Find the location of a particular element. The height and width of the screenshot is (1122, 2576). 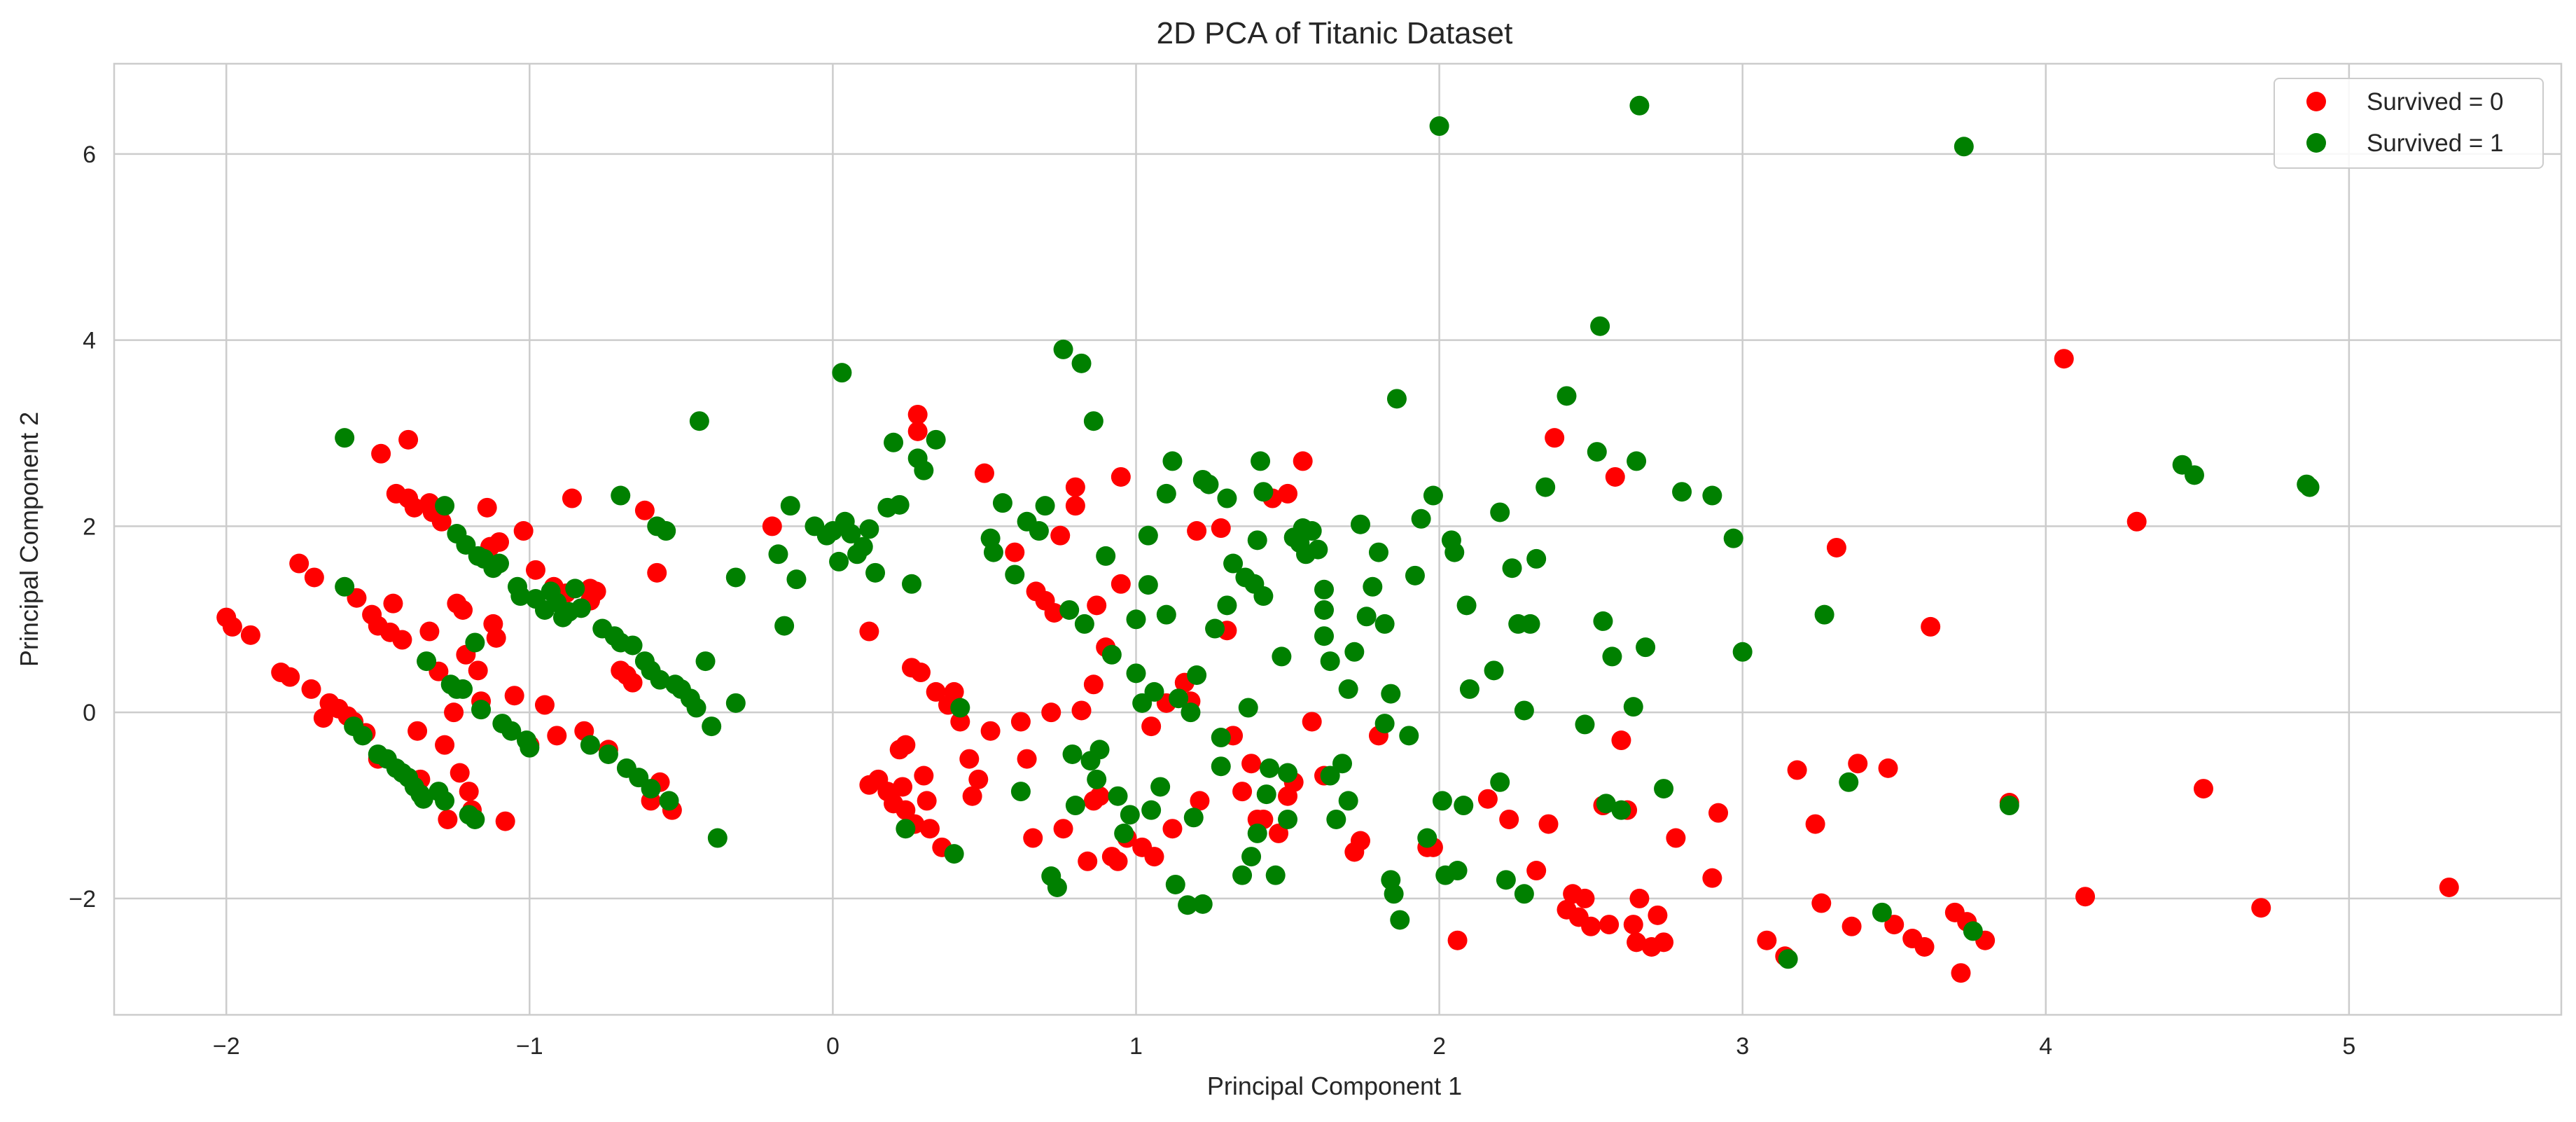

legend-label-survived-1: Survived = 1 is located at coordinates (2435, 143).